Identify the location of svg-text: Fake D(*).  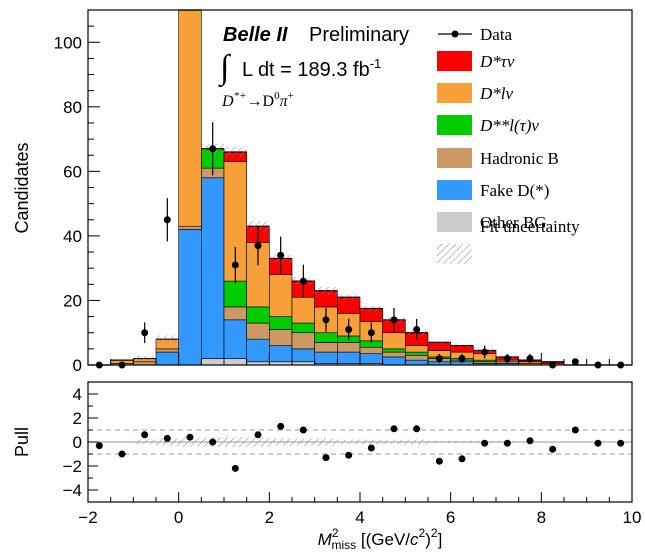
(514, 190).